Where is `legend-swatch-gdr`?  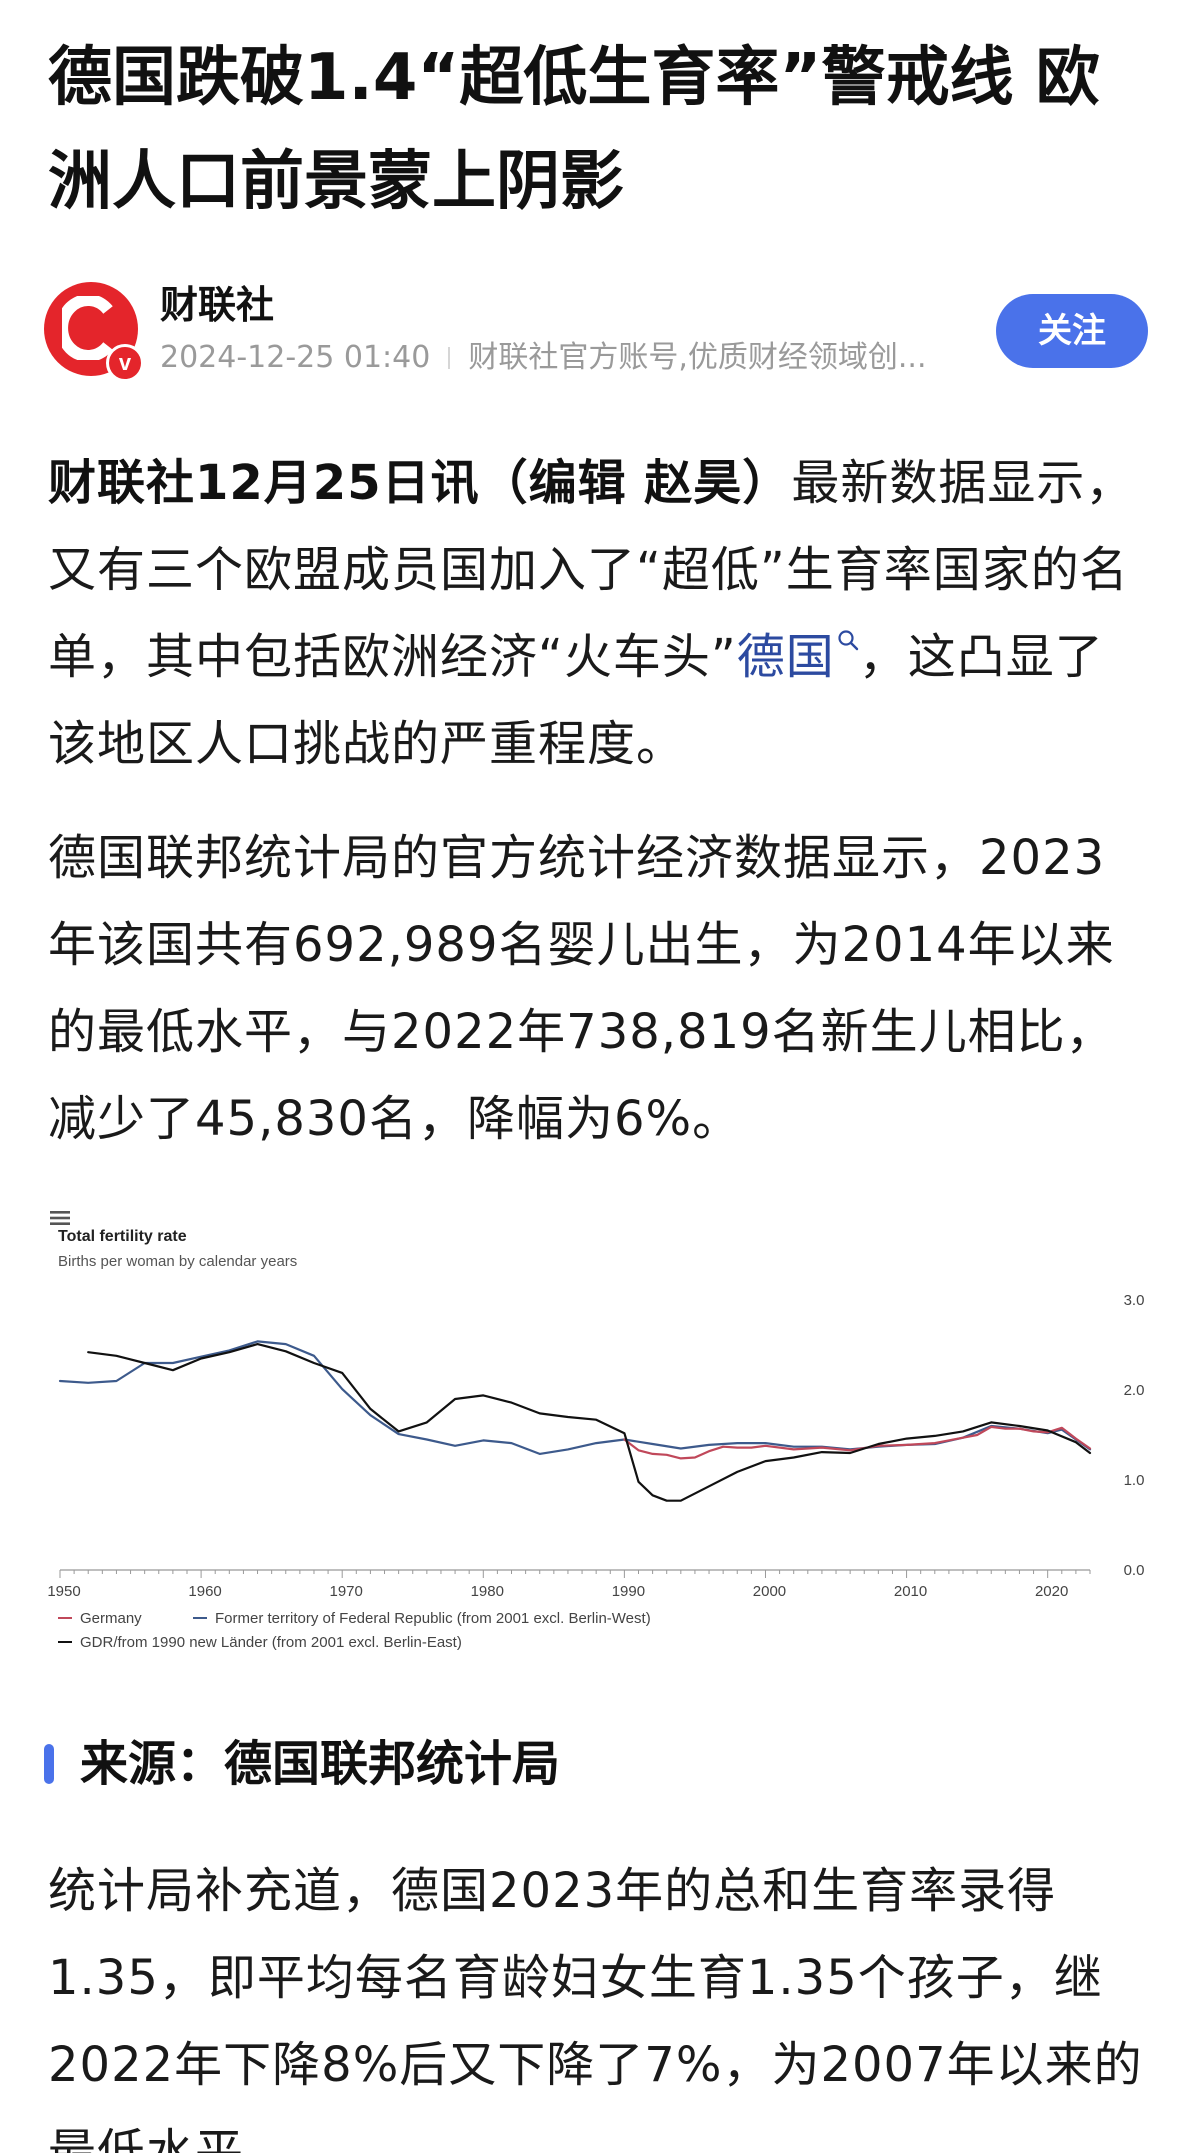
legend-swatch-gdr is located at coordinates (65, 1642).